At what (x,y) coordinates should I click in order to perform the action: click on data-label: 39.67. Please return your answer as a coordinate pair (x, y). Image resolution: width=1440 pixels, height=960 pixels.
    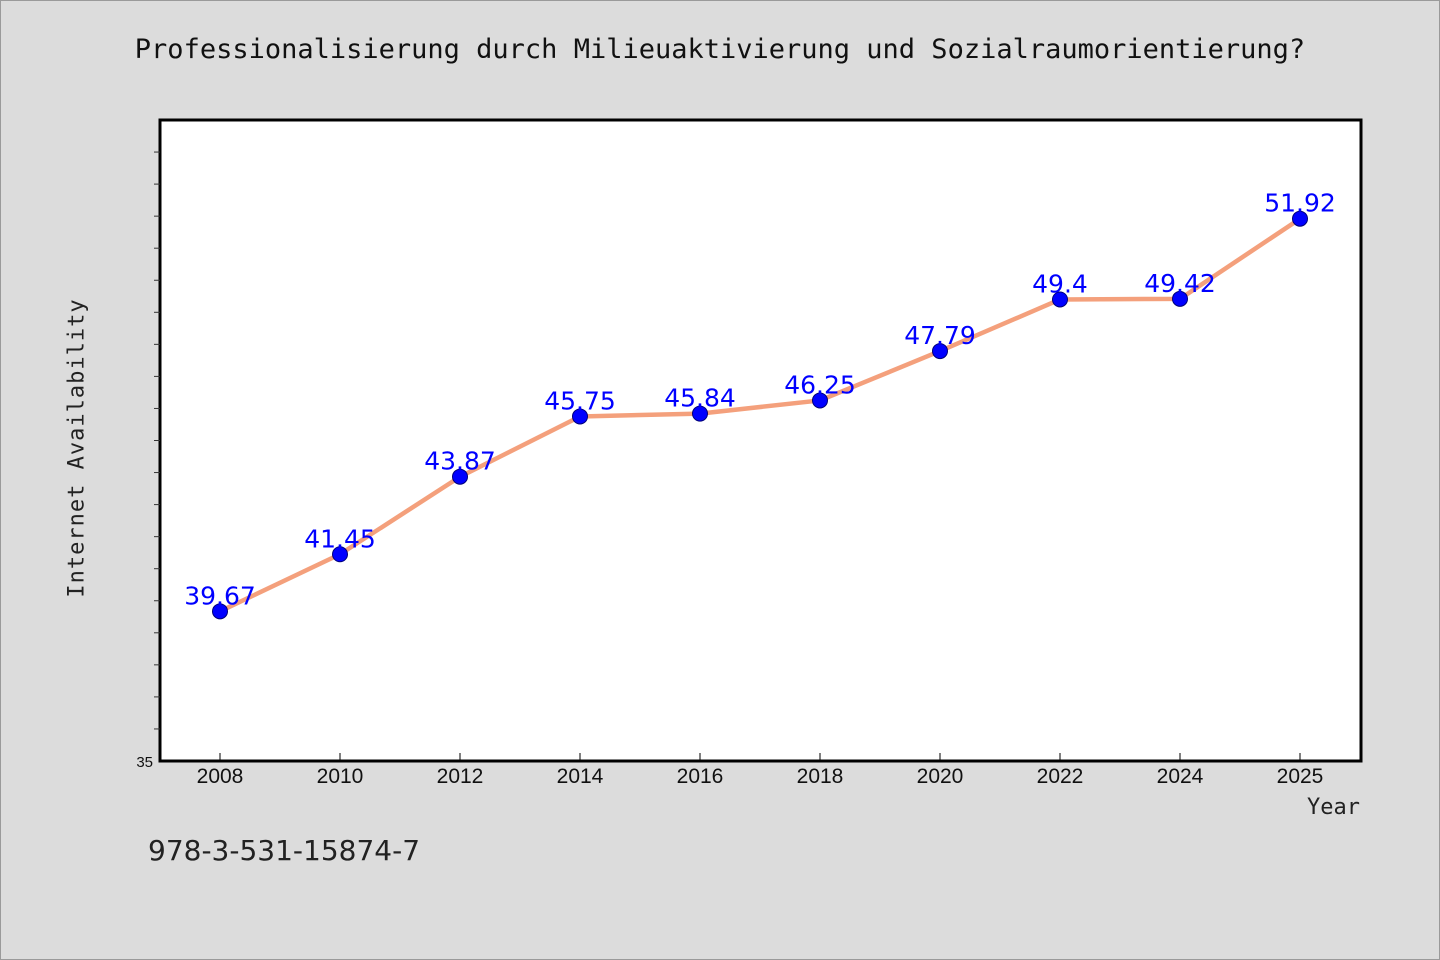
    Looking at the image, I should click on (220, 595).